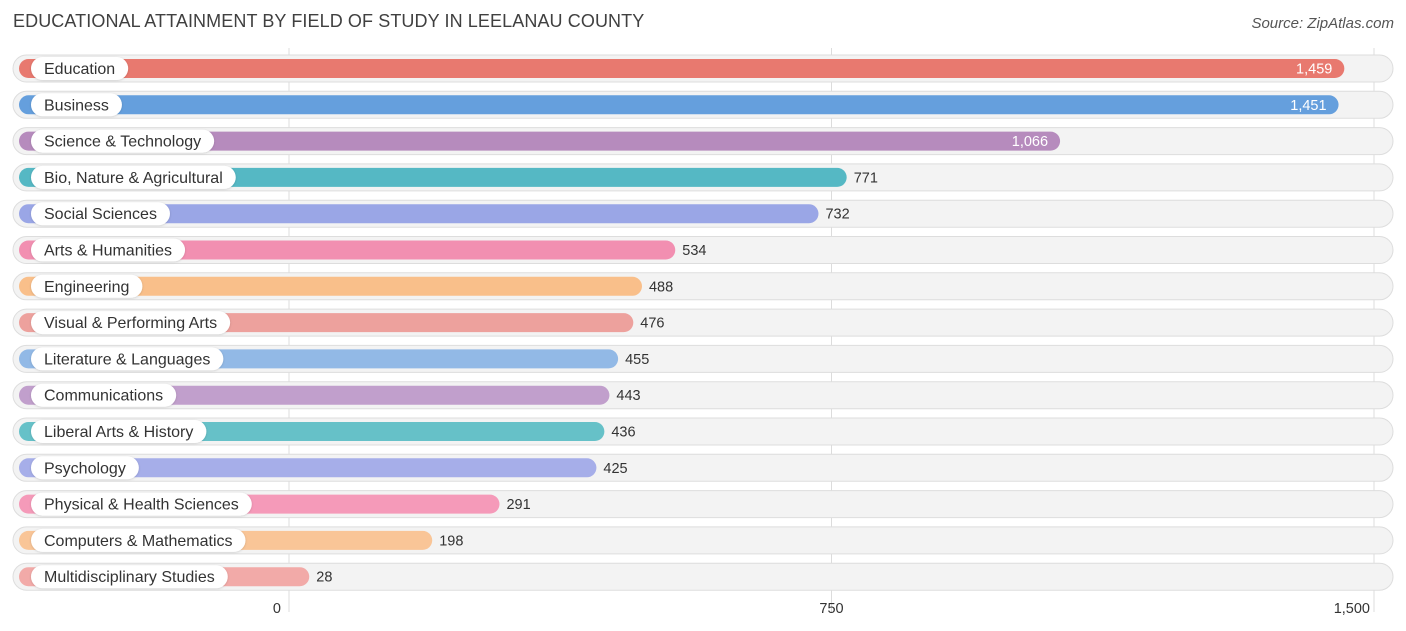 The width and height of the screenshot is (1406, 631). What do you see at coordinates (703, 431) in the screenshot?
I see `bar-row: Liberal Arts & History 436` at bounding box center [703, 431].